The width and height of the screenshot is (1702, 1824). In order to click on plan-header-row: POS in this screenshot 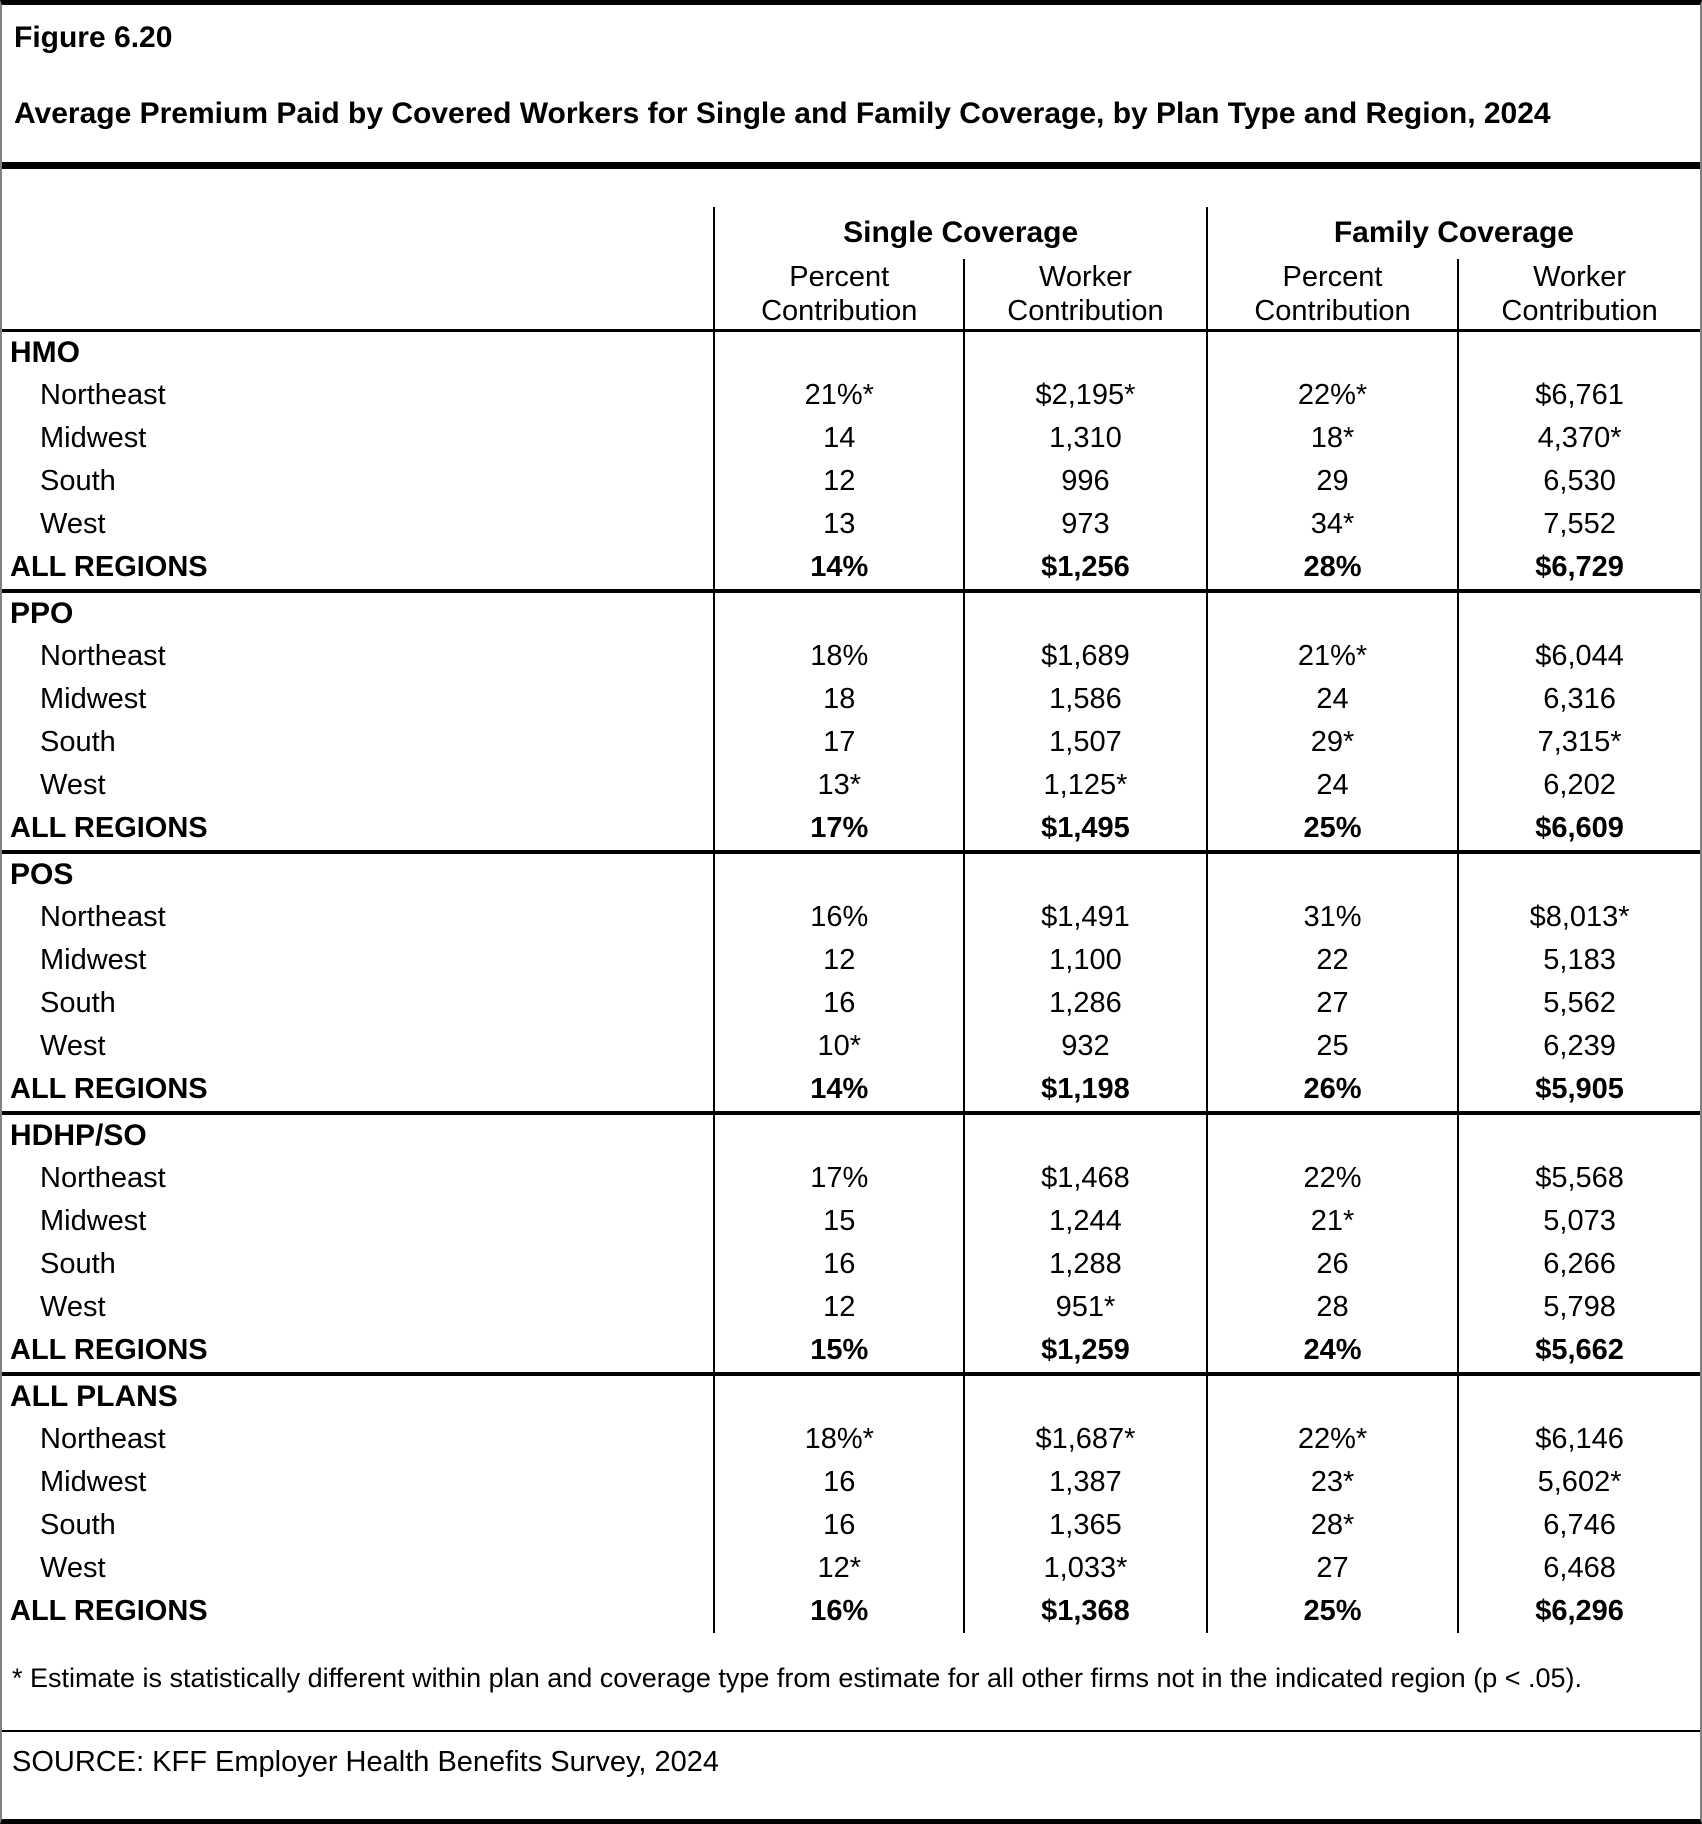, I will do `click(851, 874)`.